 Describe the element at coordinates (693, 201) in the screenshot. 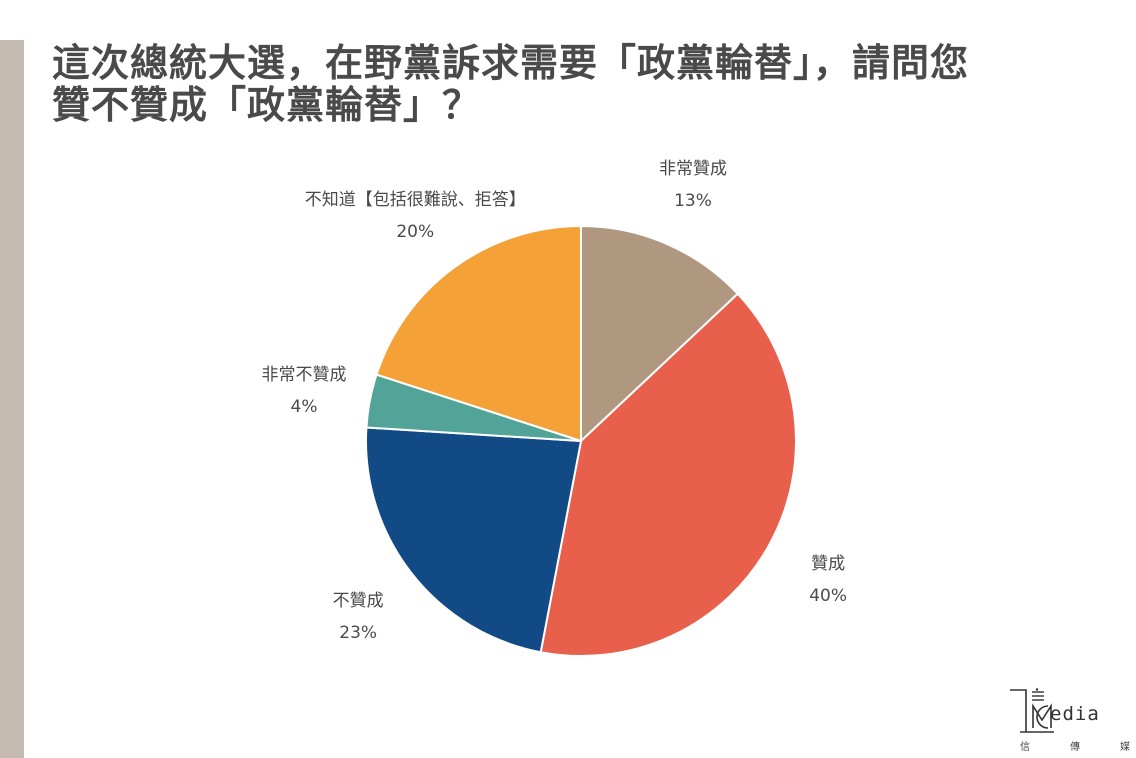

I see `slice-value-label: 13%` at that location.